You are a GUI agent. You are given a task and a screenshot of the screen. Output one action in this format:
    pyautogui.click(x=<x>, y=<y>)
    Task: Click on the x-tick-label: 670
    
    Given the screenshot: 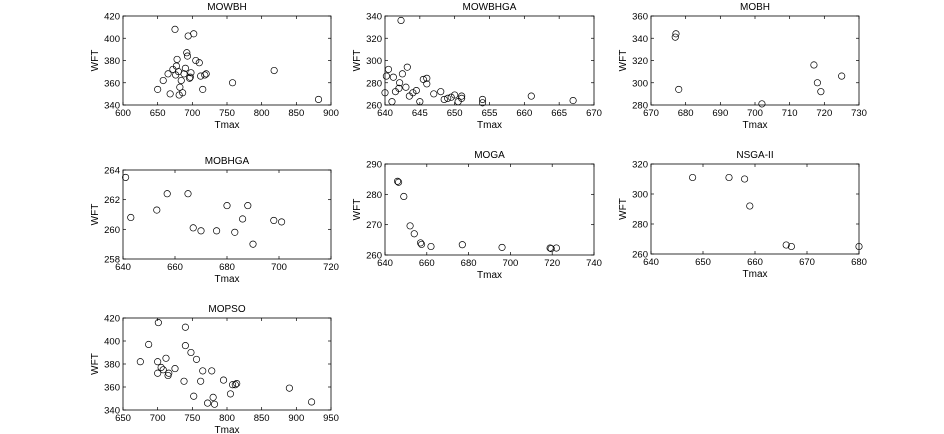 What is the action you would take?
    pyautogui.click(x=807, y=262)
    